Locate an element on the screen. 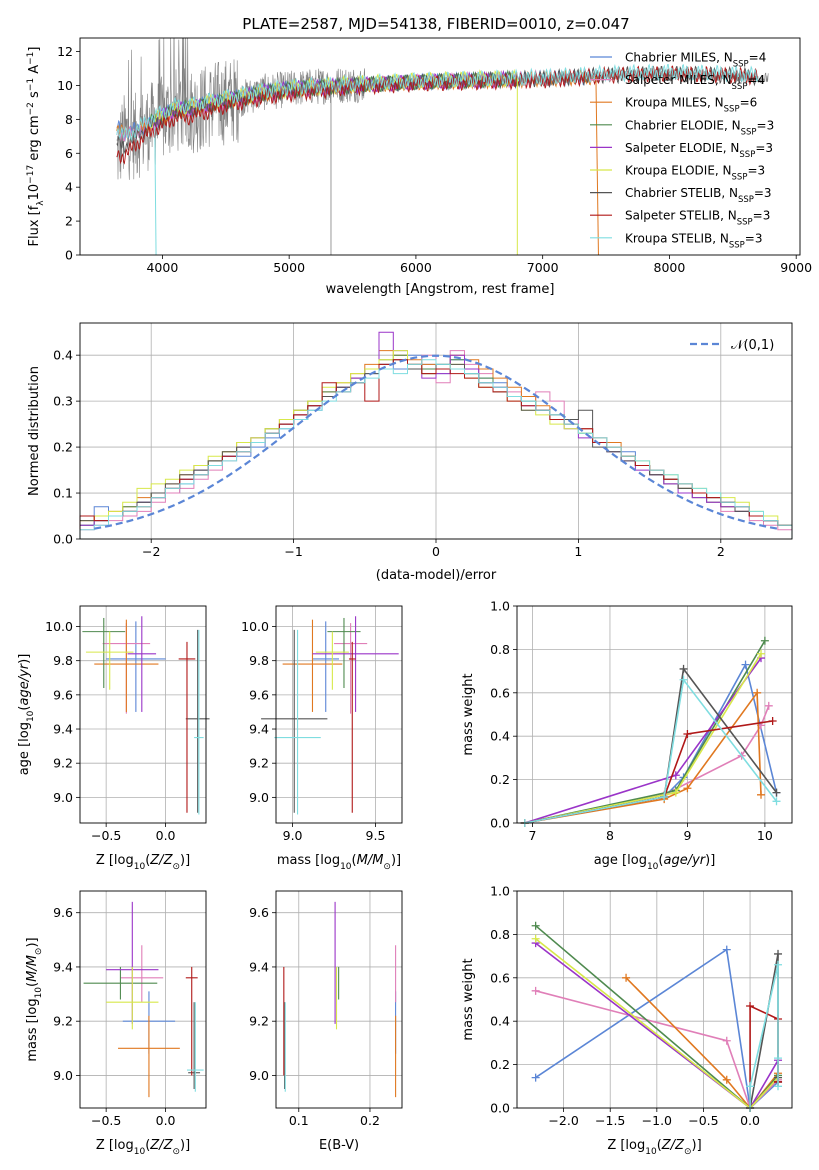 The image size is (819, 1170). y-tick-label: 9.0 is located at coordinates (63, 1075).